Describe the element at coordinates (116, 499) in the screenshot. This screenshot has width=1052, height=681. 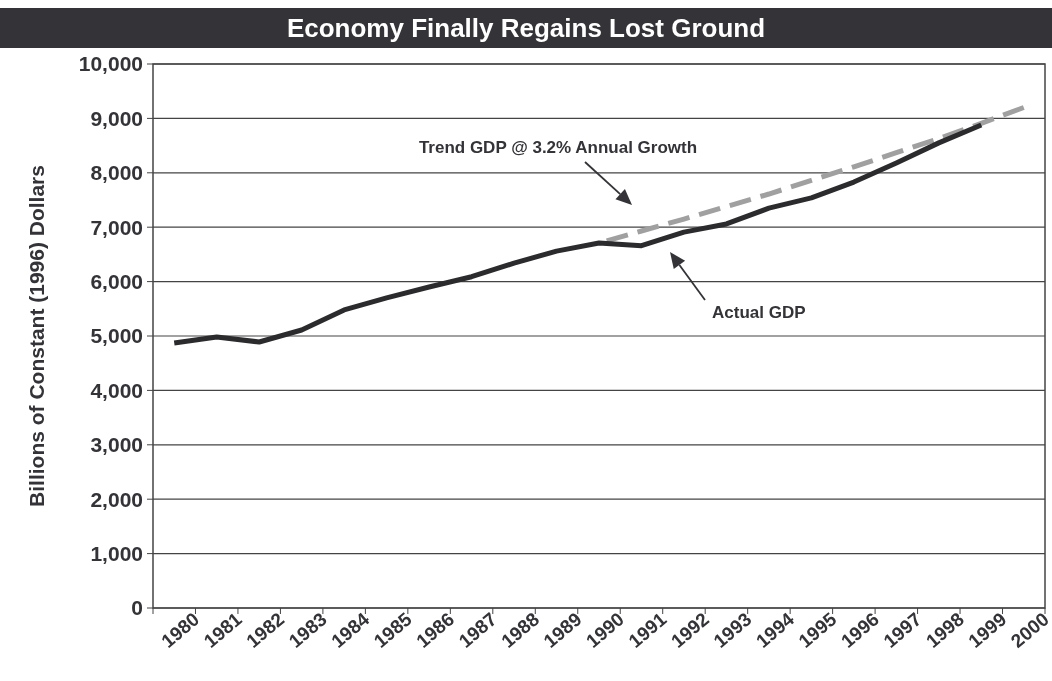
I see `y-tick-label: 2,000` at that location.